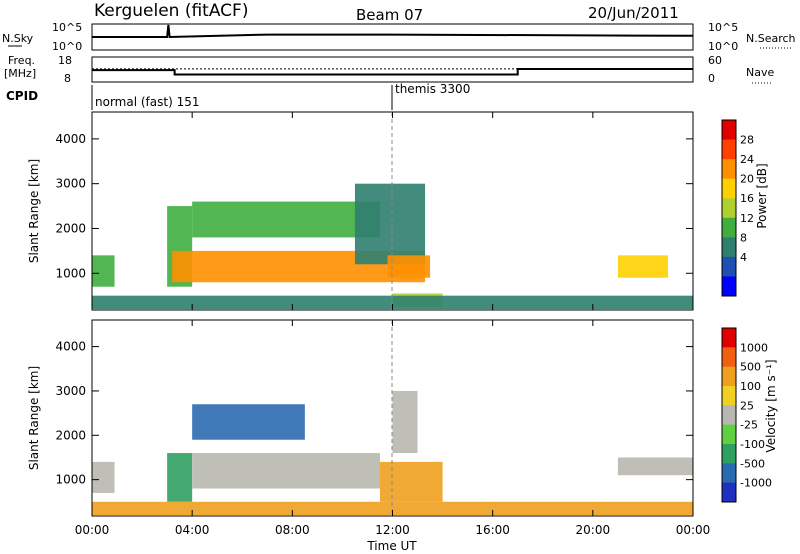  I want to click on nsearch-tick-low: 10^0, so click(723, 46).